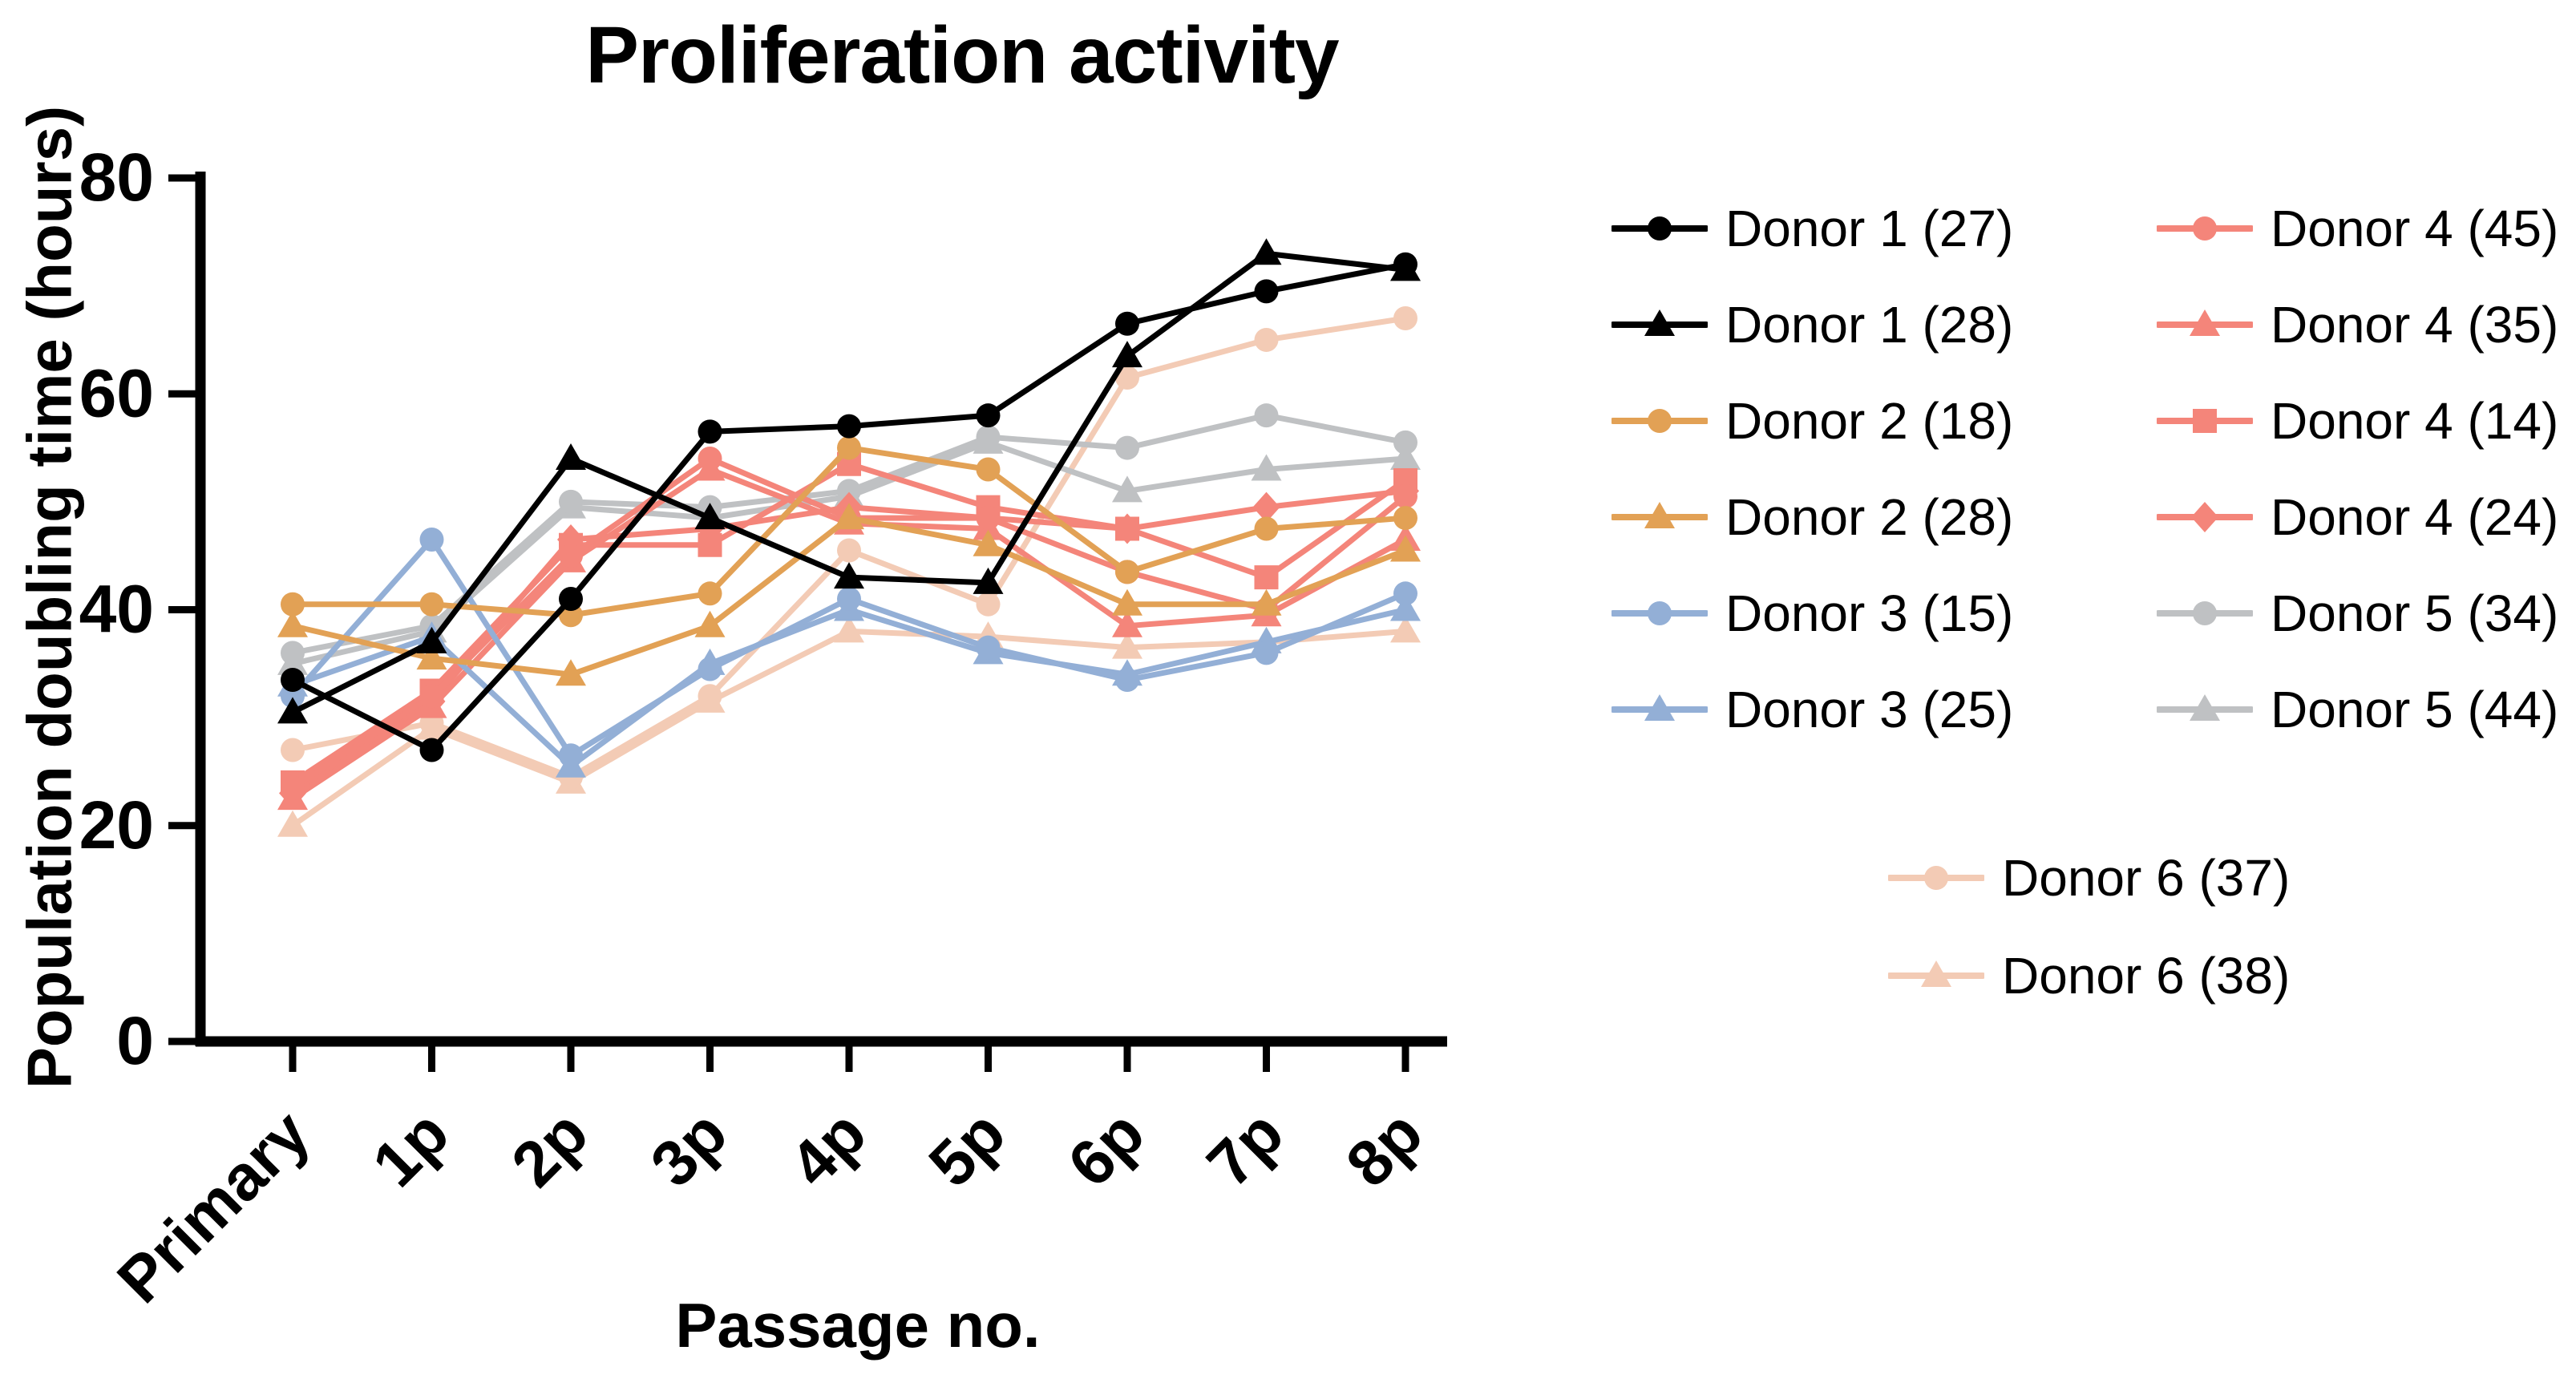 The image size is (2576, 1391). I want to click on legend-item-label: Donor 4 (14), so click(2415, 421).